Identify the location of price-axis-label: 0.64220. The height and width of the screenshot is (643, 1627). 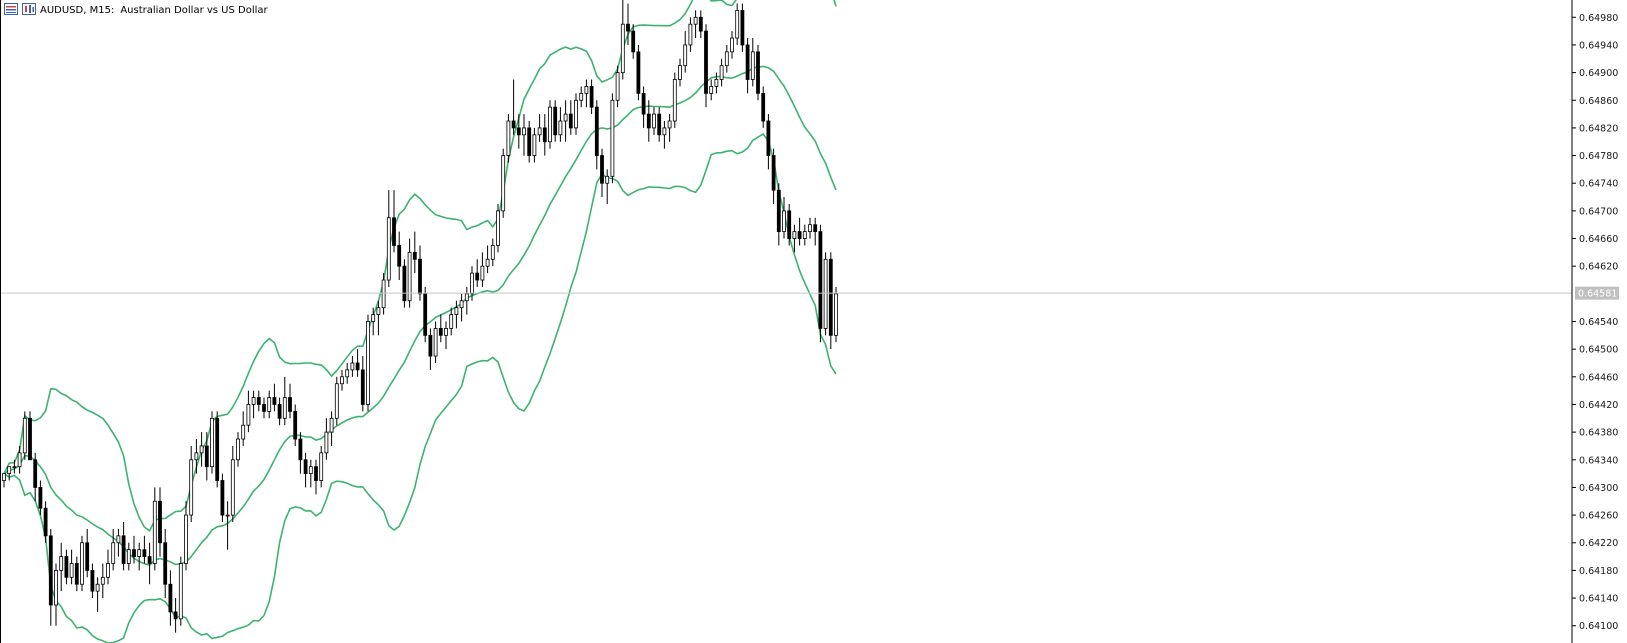
(1598, 543).